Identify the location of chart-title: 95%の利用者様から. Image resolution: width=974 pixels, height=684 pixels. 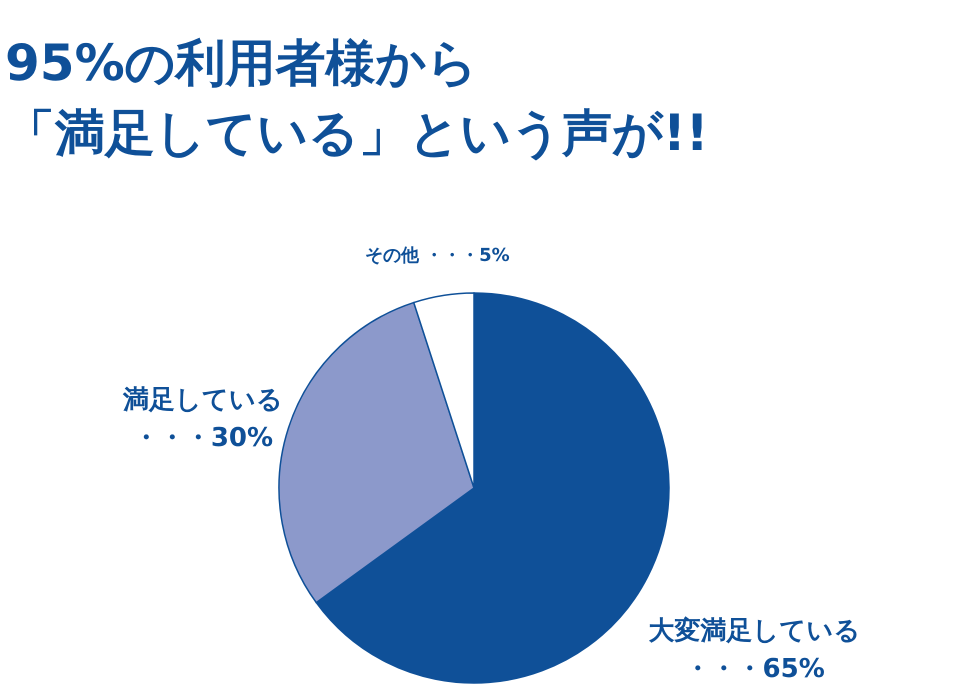
(241, 63).